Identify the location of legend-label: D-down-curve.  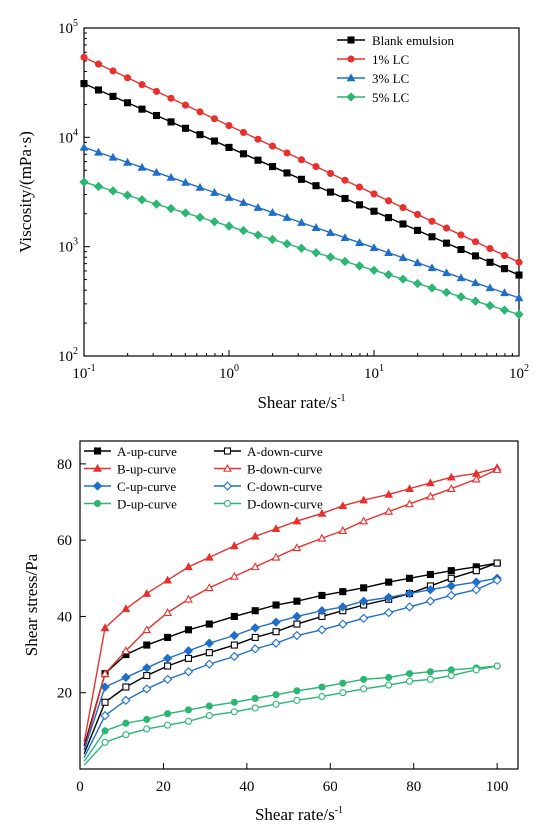
(285, 504).